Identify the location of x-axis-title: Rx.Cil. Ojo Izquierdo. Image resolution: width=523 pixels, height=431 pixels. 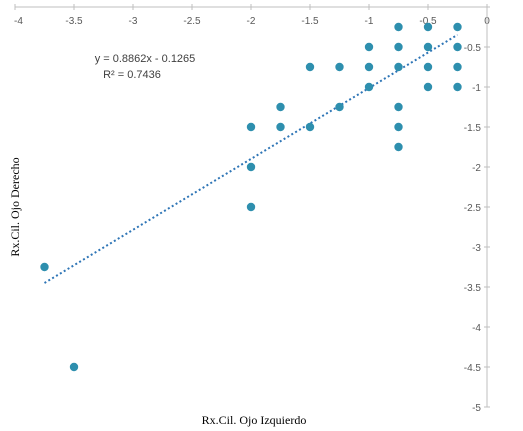
(254, 420).